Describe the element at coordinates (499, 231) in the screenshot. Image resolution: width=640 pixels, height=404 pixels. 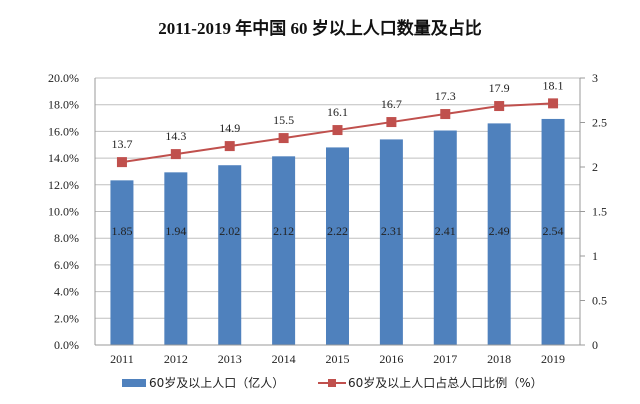
I see `bar-data-label: 2.49` at that location.